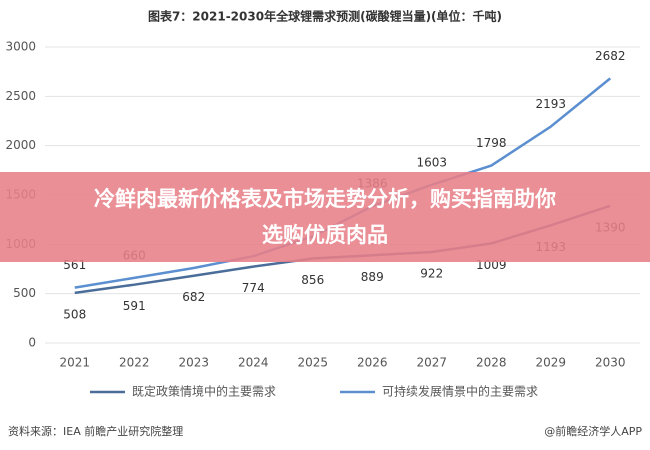  What do you see at coordinates (312, 363) in the screenshot?
I see `x-tick-label: 2025` at bounding box center [312, 363].